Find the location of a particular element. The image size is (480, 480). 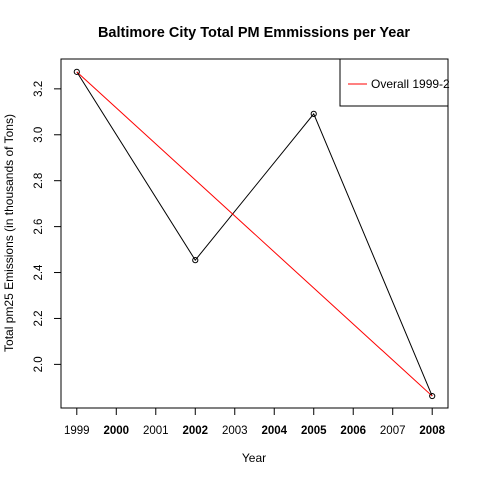

y-tick-label: 2.2 is located at coordinates (39, 318).